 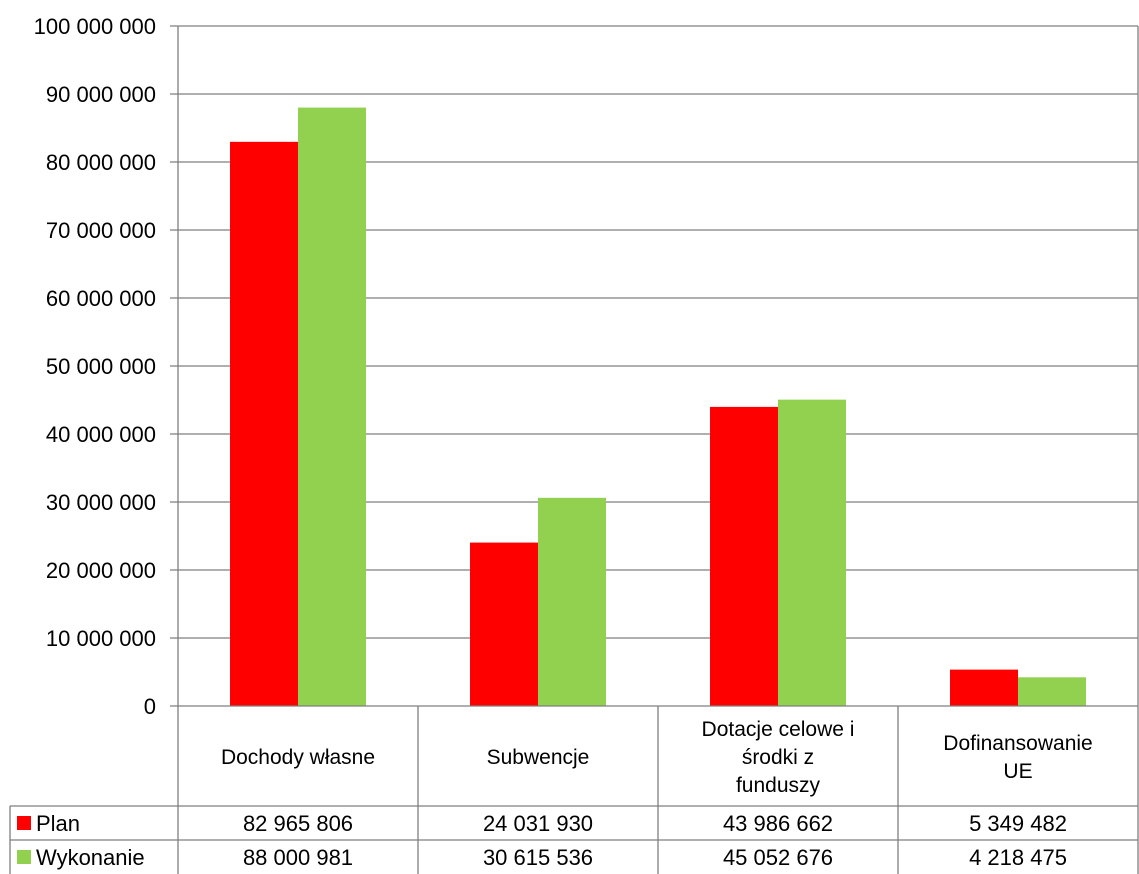 I want to click on y-tick-label: 70 000 000, so click(x=101, y=230).